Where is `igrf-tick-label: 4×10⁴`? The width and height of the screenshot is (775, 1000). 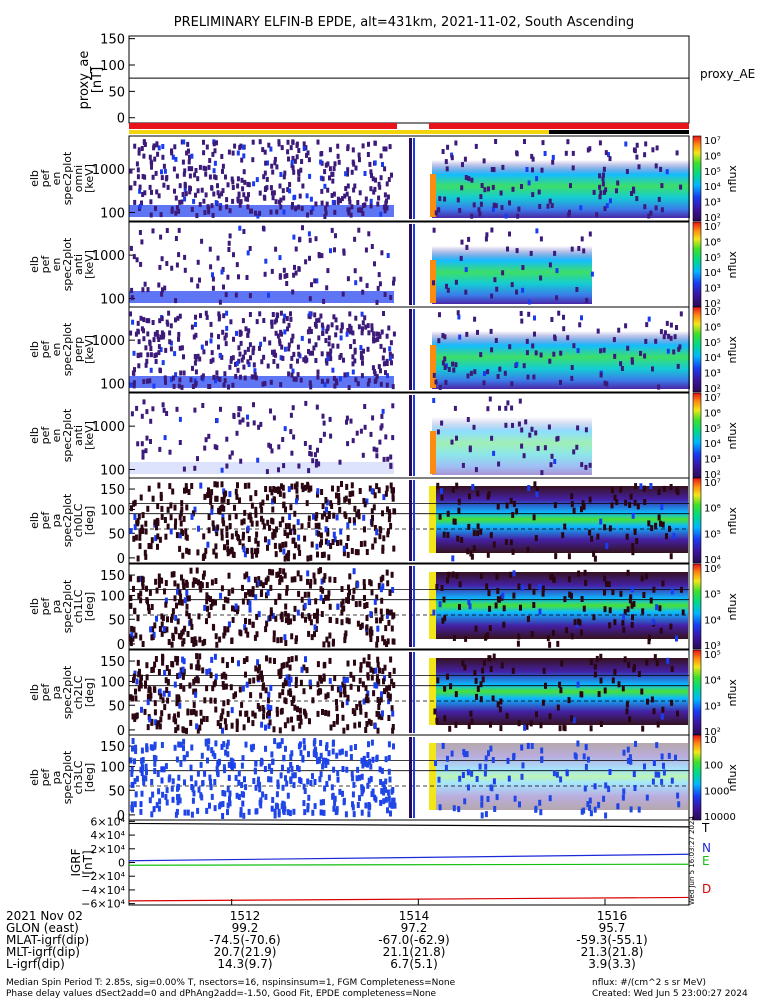
igrf-tick-label: 4×10⁴ is located at coordinates (107, 835).